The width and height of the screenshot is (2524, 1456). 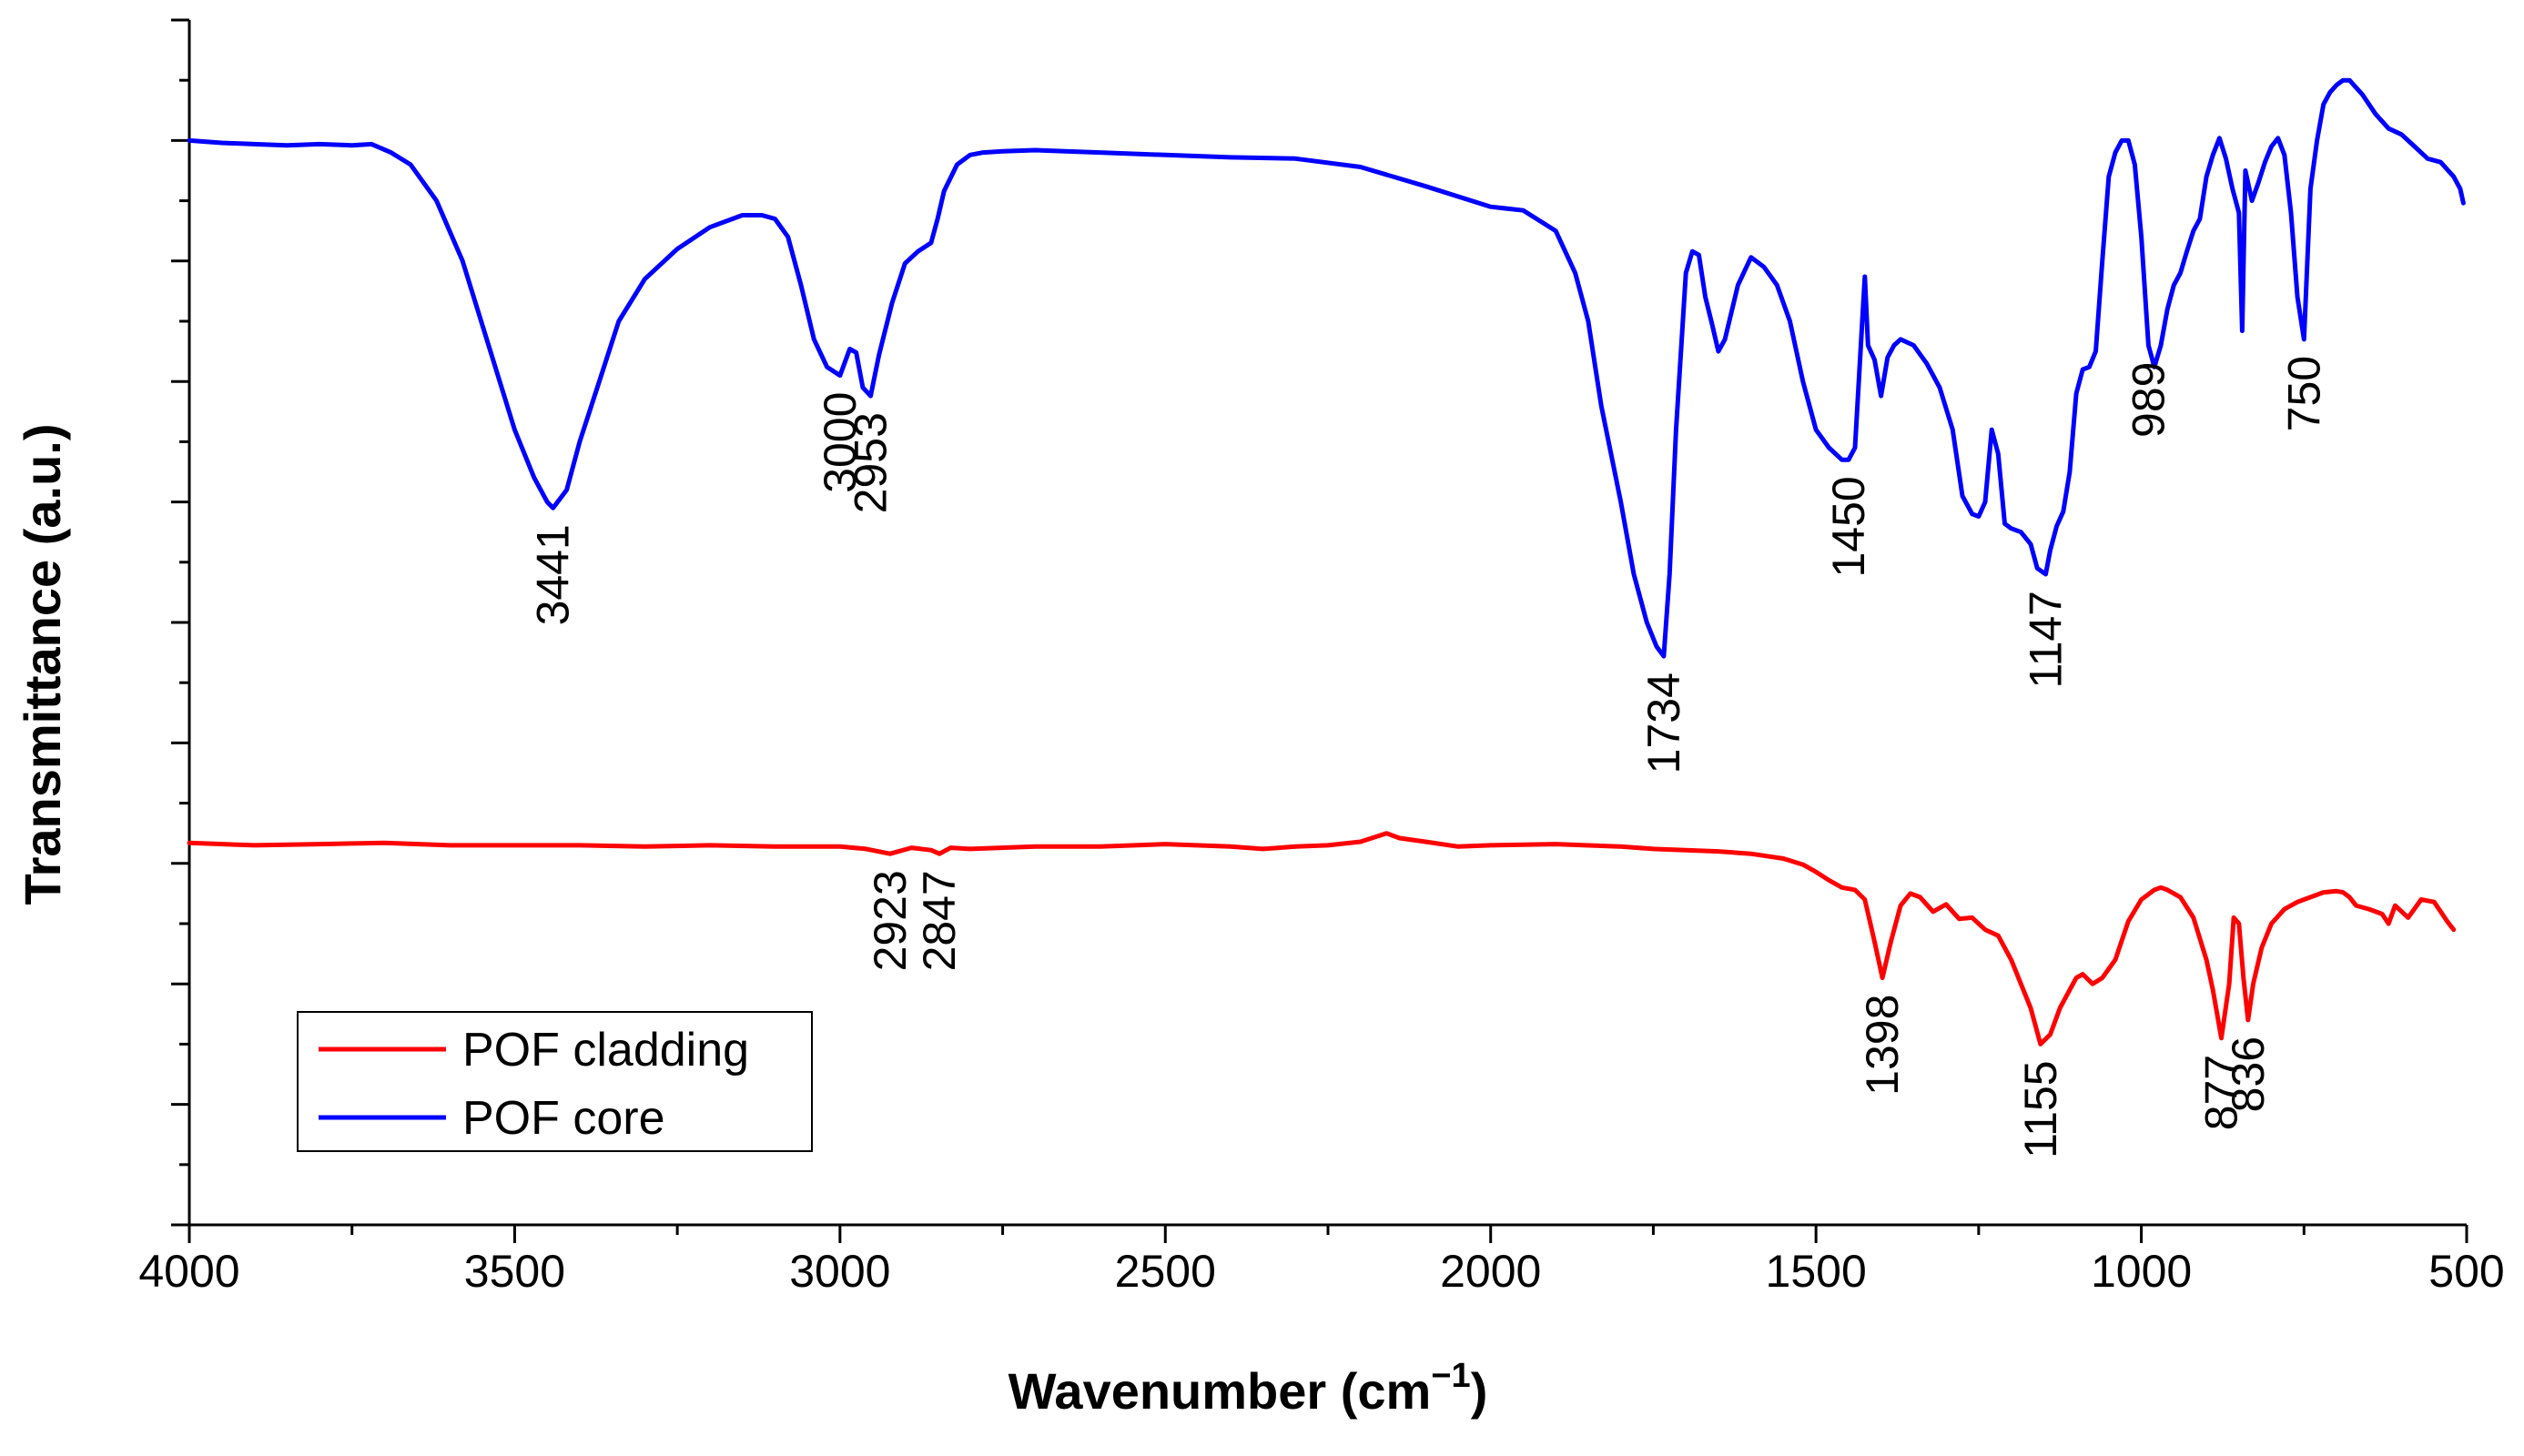 I want to click on x-tick-label-500: 500, so click(x=2466, y=1272).